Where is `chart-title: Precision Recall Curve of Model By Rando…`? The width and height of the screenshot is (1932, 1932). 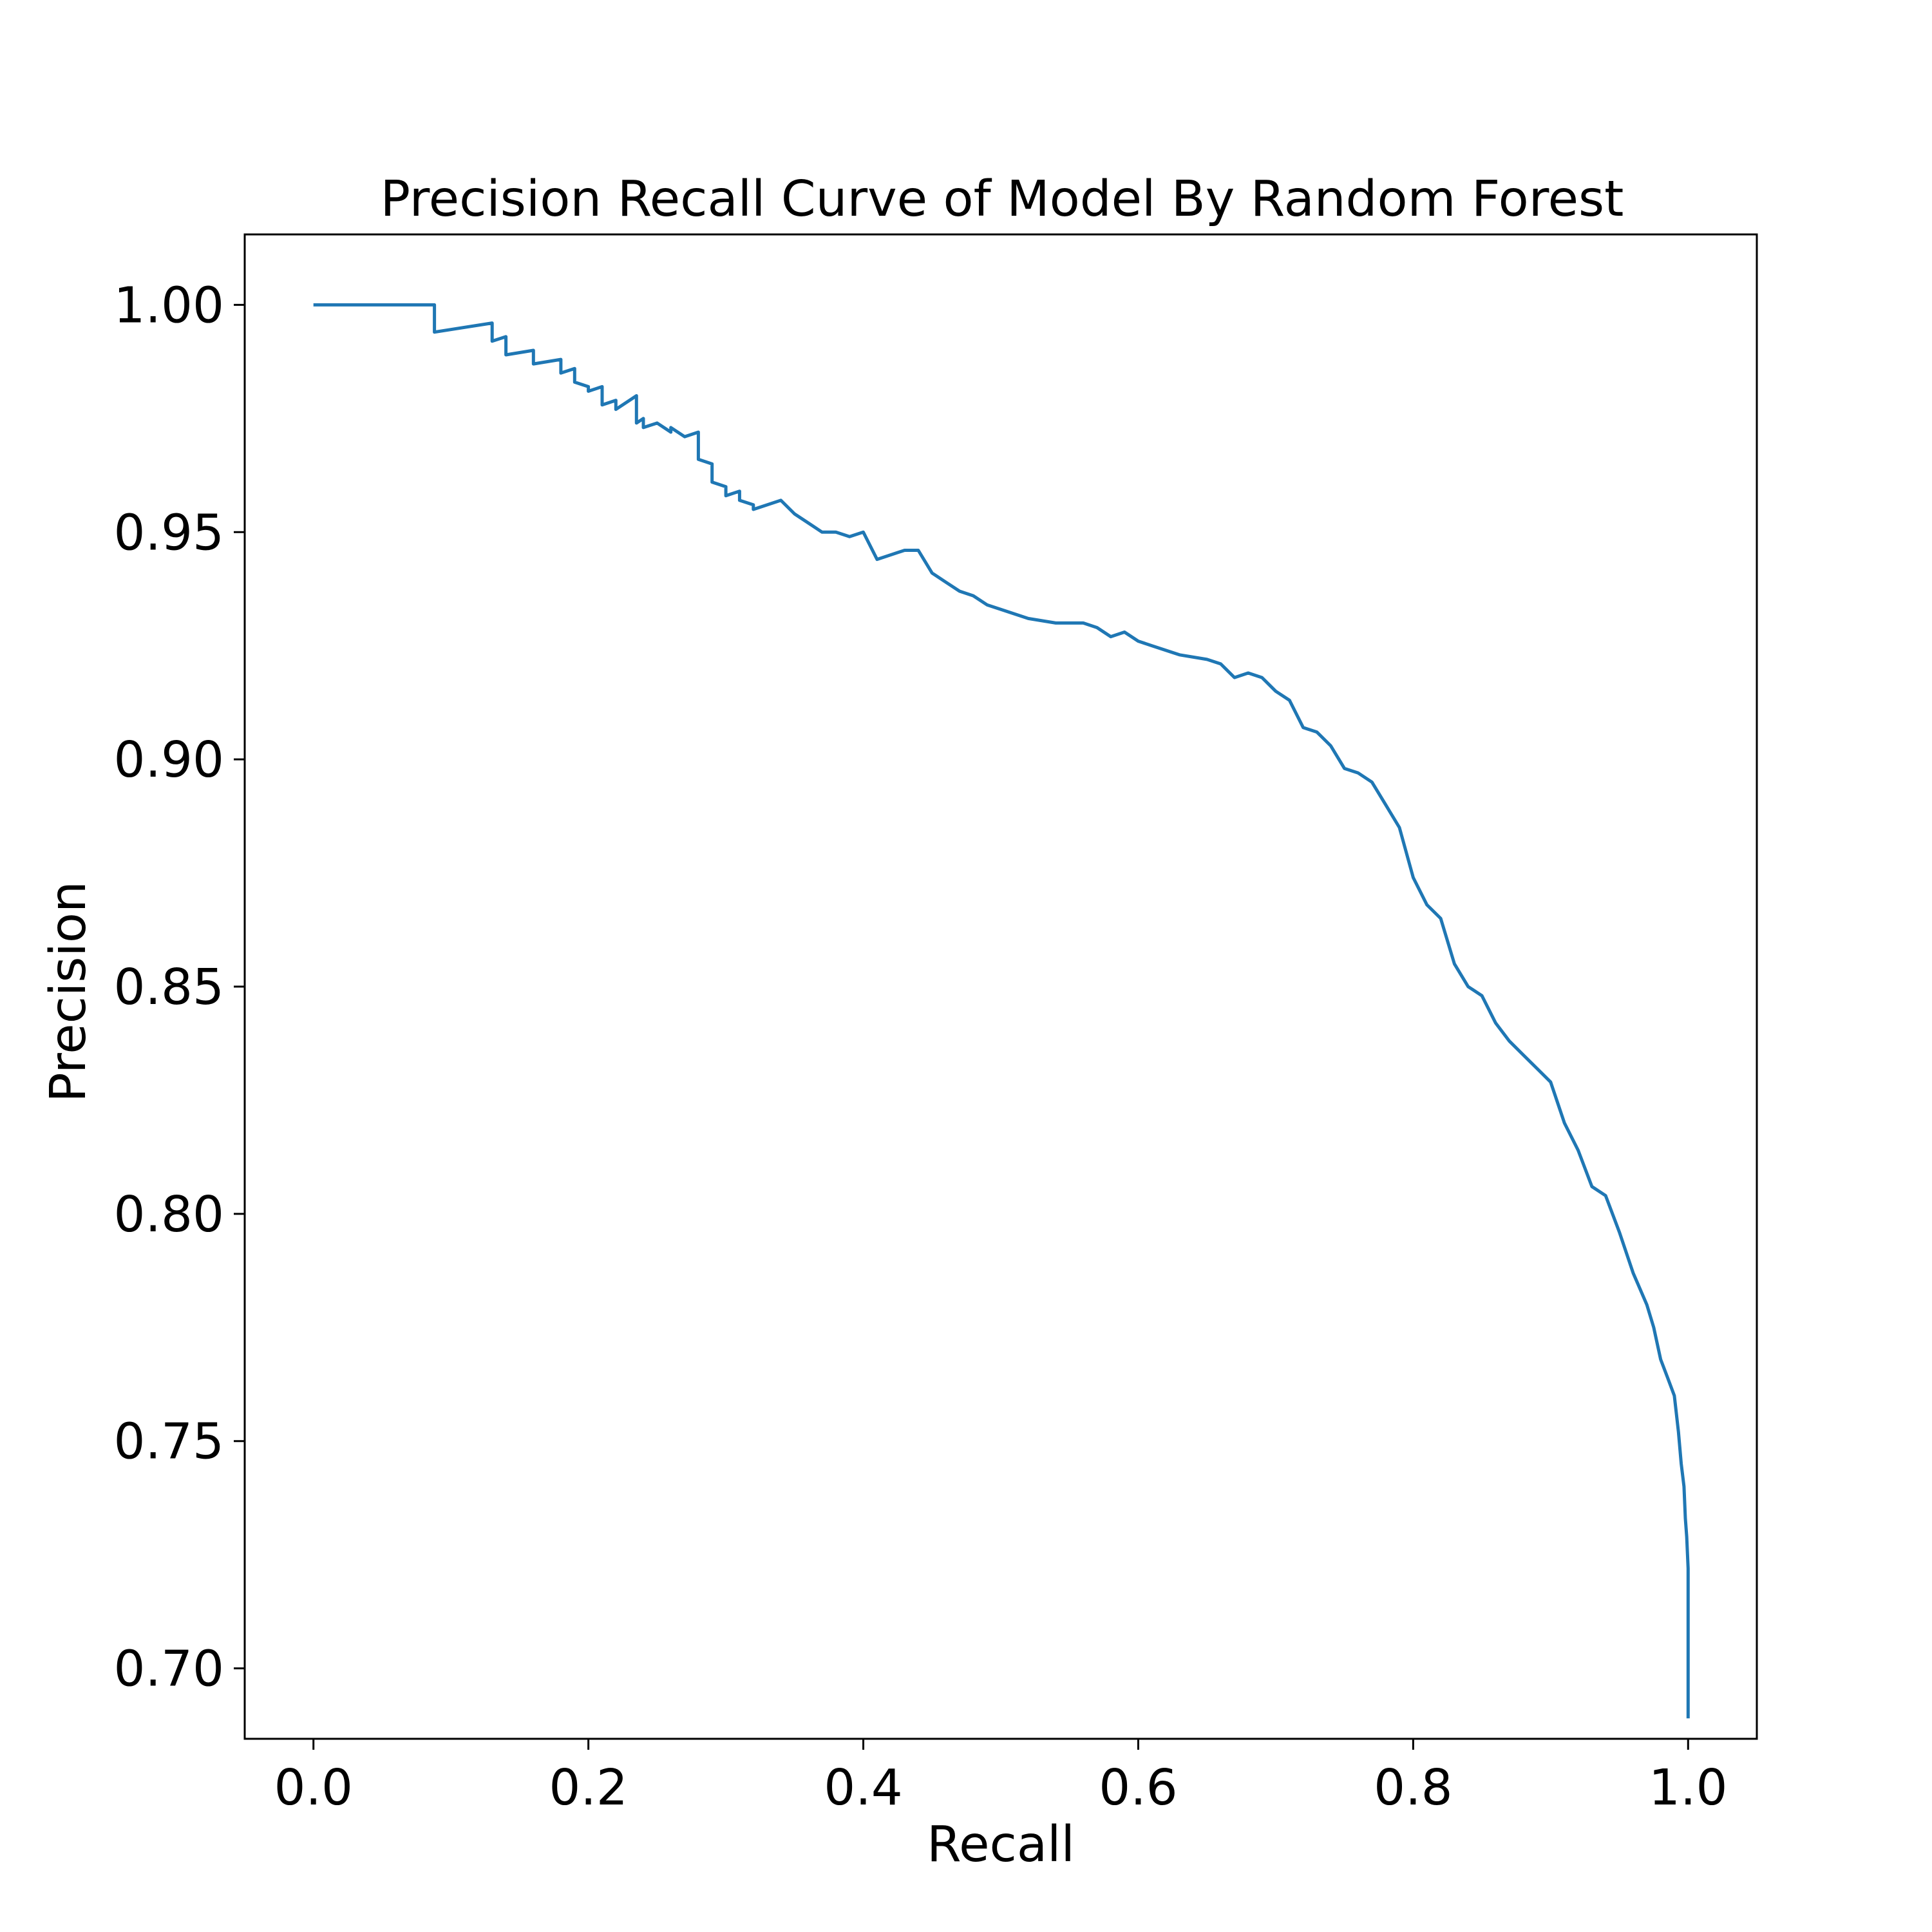
chart-title: Precision Recall Curve of Model By Rando… is located at coordinates (1003, 199).